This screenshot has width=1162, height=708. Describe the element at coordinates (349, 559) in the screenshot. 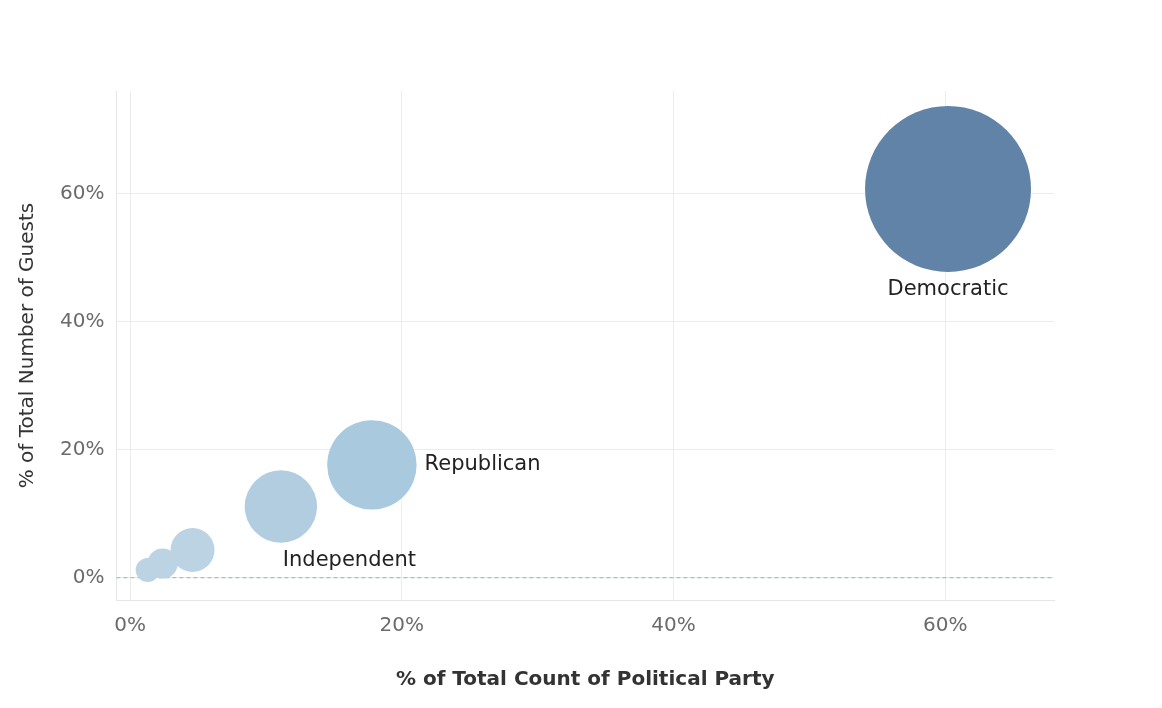

I see `series-label: Independent` at that location.